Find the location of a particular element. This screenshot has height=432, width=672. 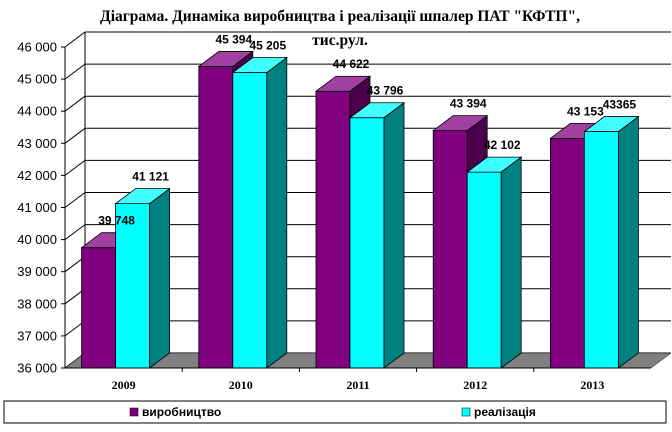

y-tick-label: 43 000 is located at coordinates (37, 143).